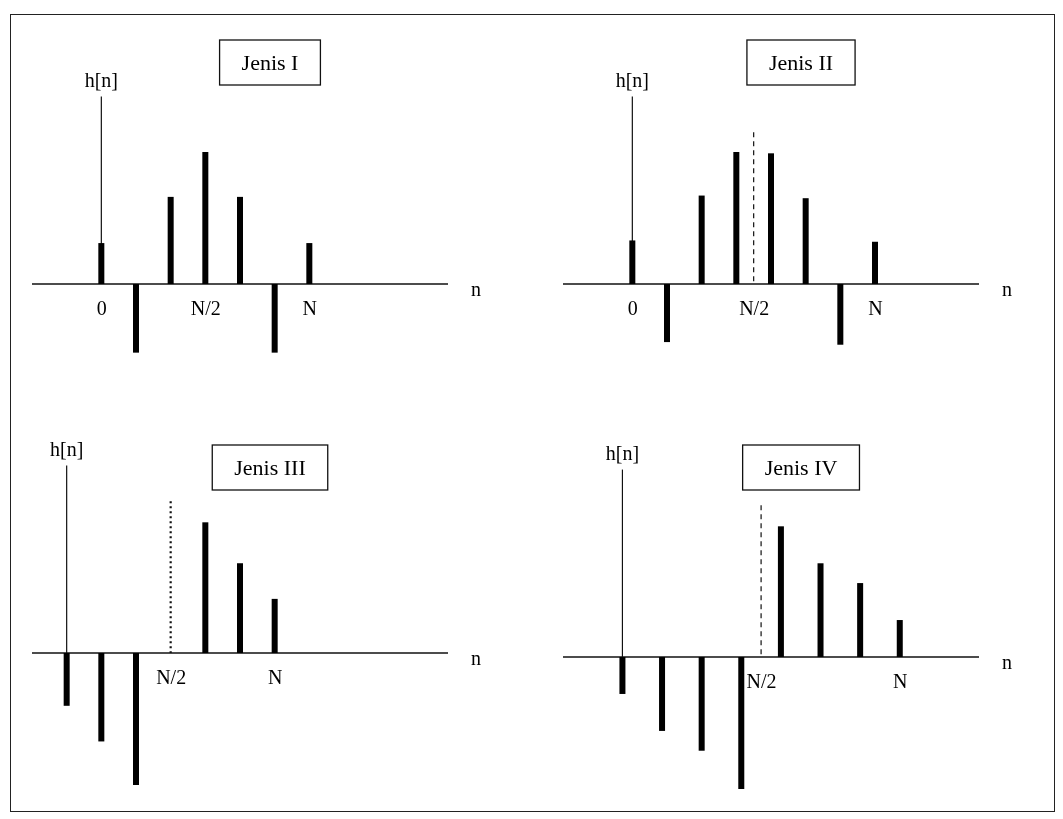 This screenshot has width=1063, height=819. What do you see at coordinates (801, 467) in the screenshot?
I see `chart-title: Jenis IV` at bounding box center [801, 467].